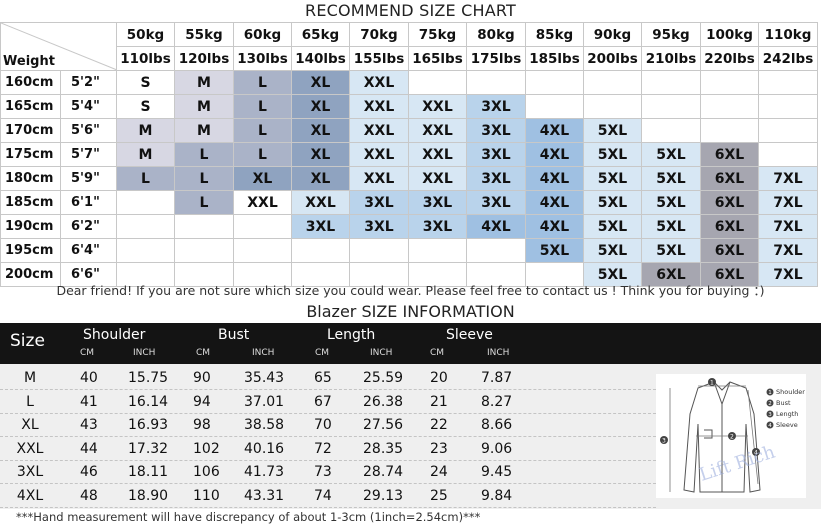  I want to click on blazer-value-cell: 110, so click(206, 496).